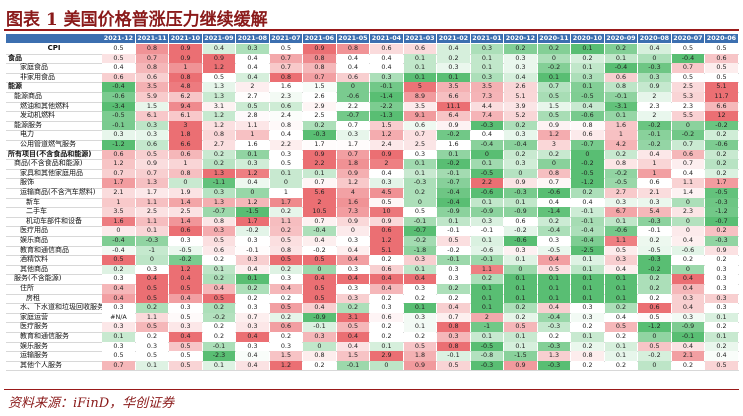  I want to click on value-cell: 10, so click(386, 212).